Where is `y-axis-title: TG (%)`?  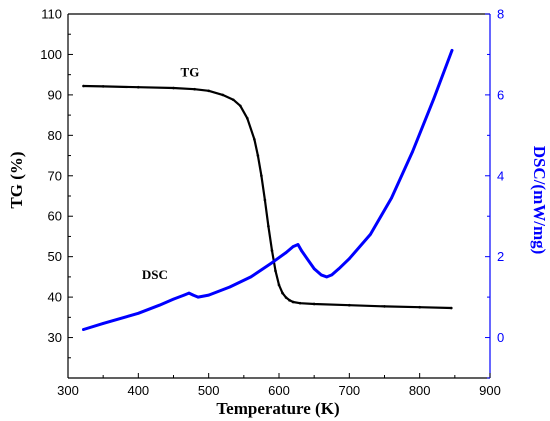
y-axis-title: TG (%) is located at coordinates (16, 179).